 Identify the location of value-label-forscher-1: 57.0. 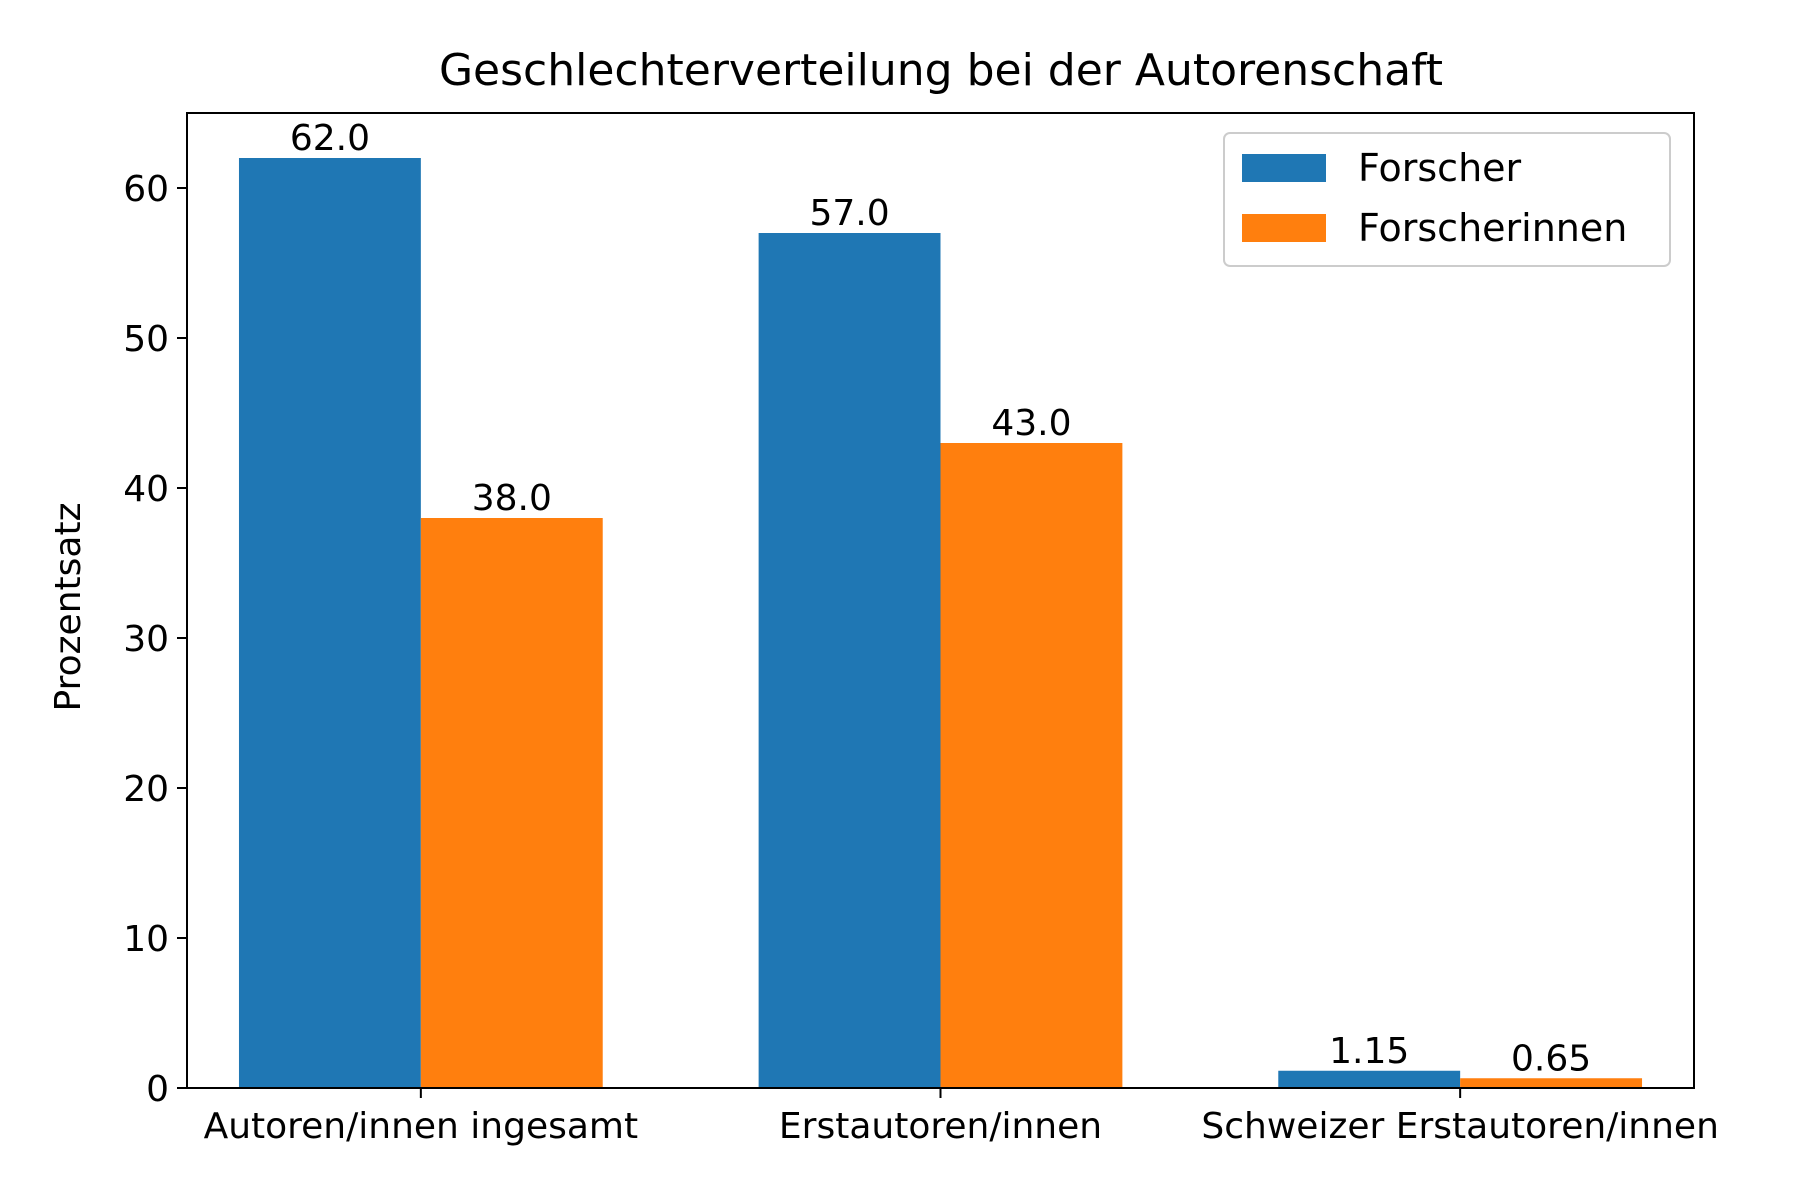
(849, 213).